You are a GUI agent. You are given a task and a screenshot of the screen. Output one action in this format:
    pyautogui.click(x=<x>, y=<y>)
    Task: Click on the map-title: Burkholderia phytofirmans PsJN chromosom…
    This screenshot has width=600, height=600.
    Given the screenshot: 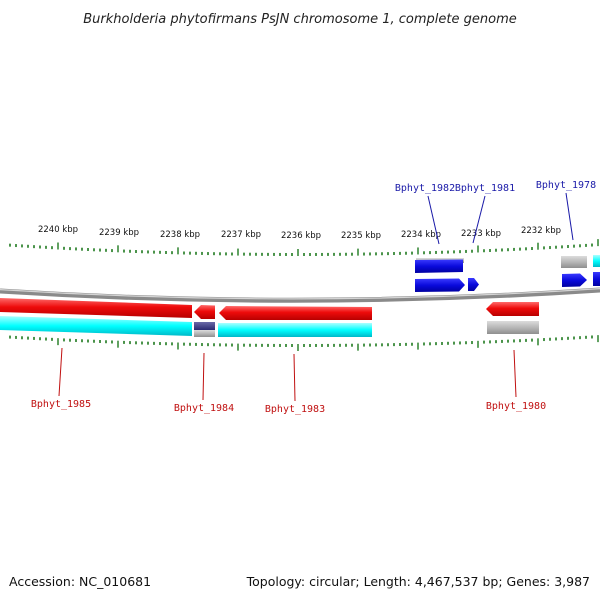 What is the action you would take?
    pyautogui.click(x=300, y=19)
    